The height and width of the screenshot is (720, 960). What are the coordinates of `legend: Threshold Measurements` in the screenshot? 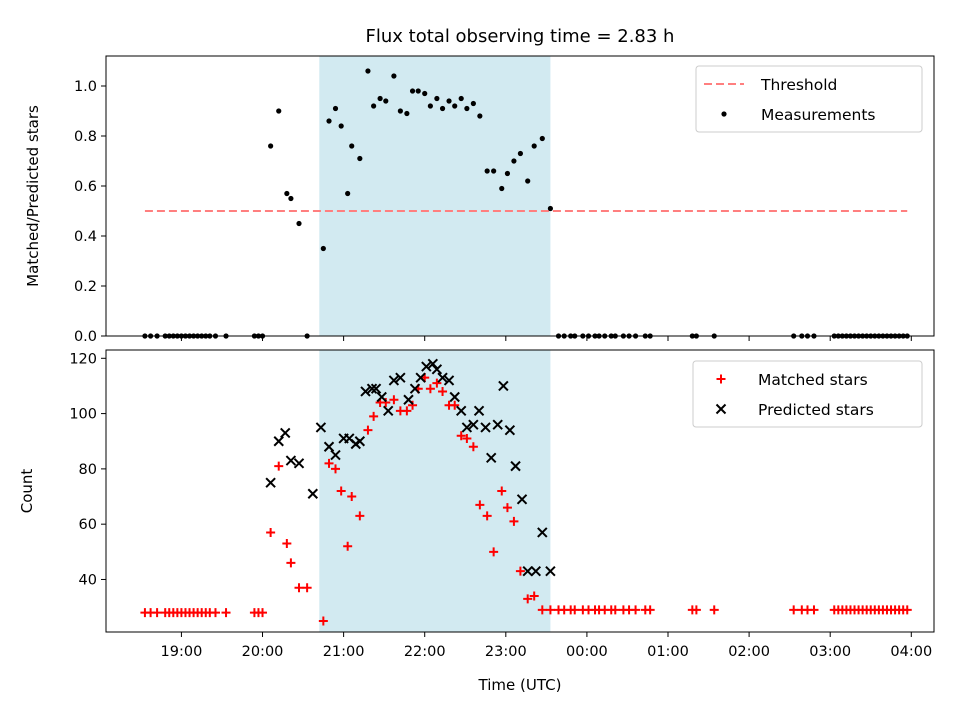 It's located at (809, 99).